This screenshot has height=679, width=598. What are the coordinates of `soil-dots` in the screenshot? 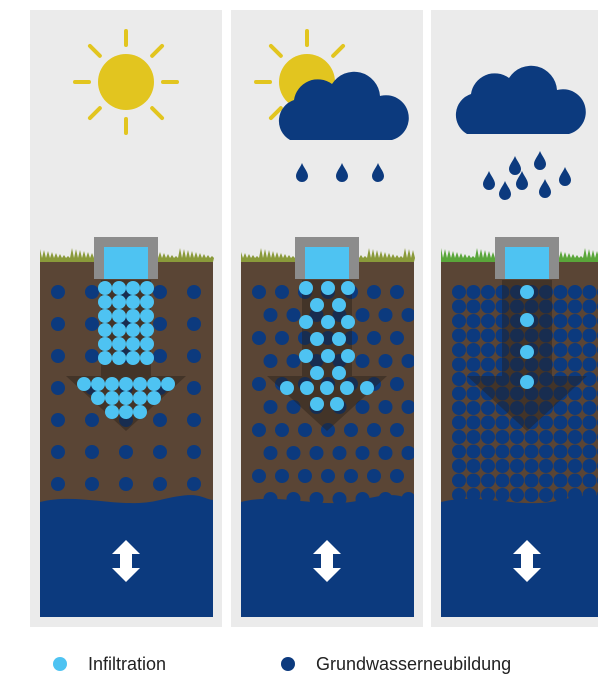 It's located at (126, 388).